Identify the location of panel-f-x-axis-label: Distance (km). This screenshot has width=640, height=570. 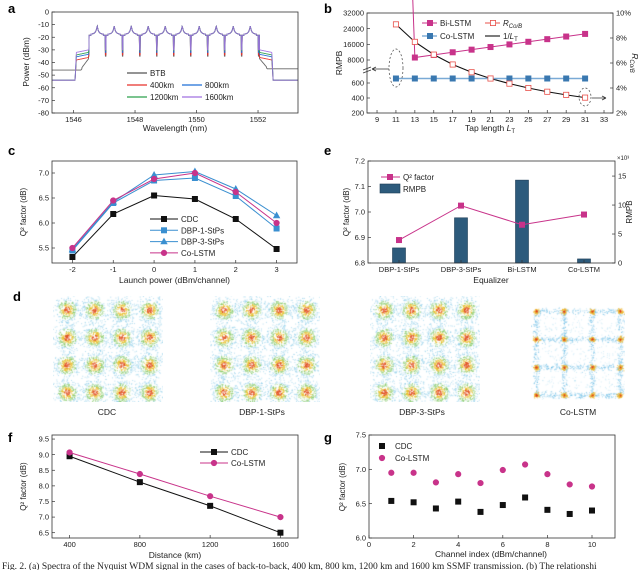
(175, 555).